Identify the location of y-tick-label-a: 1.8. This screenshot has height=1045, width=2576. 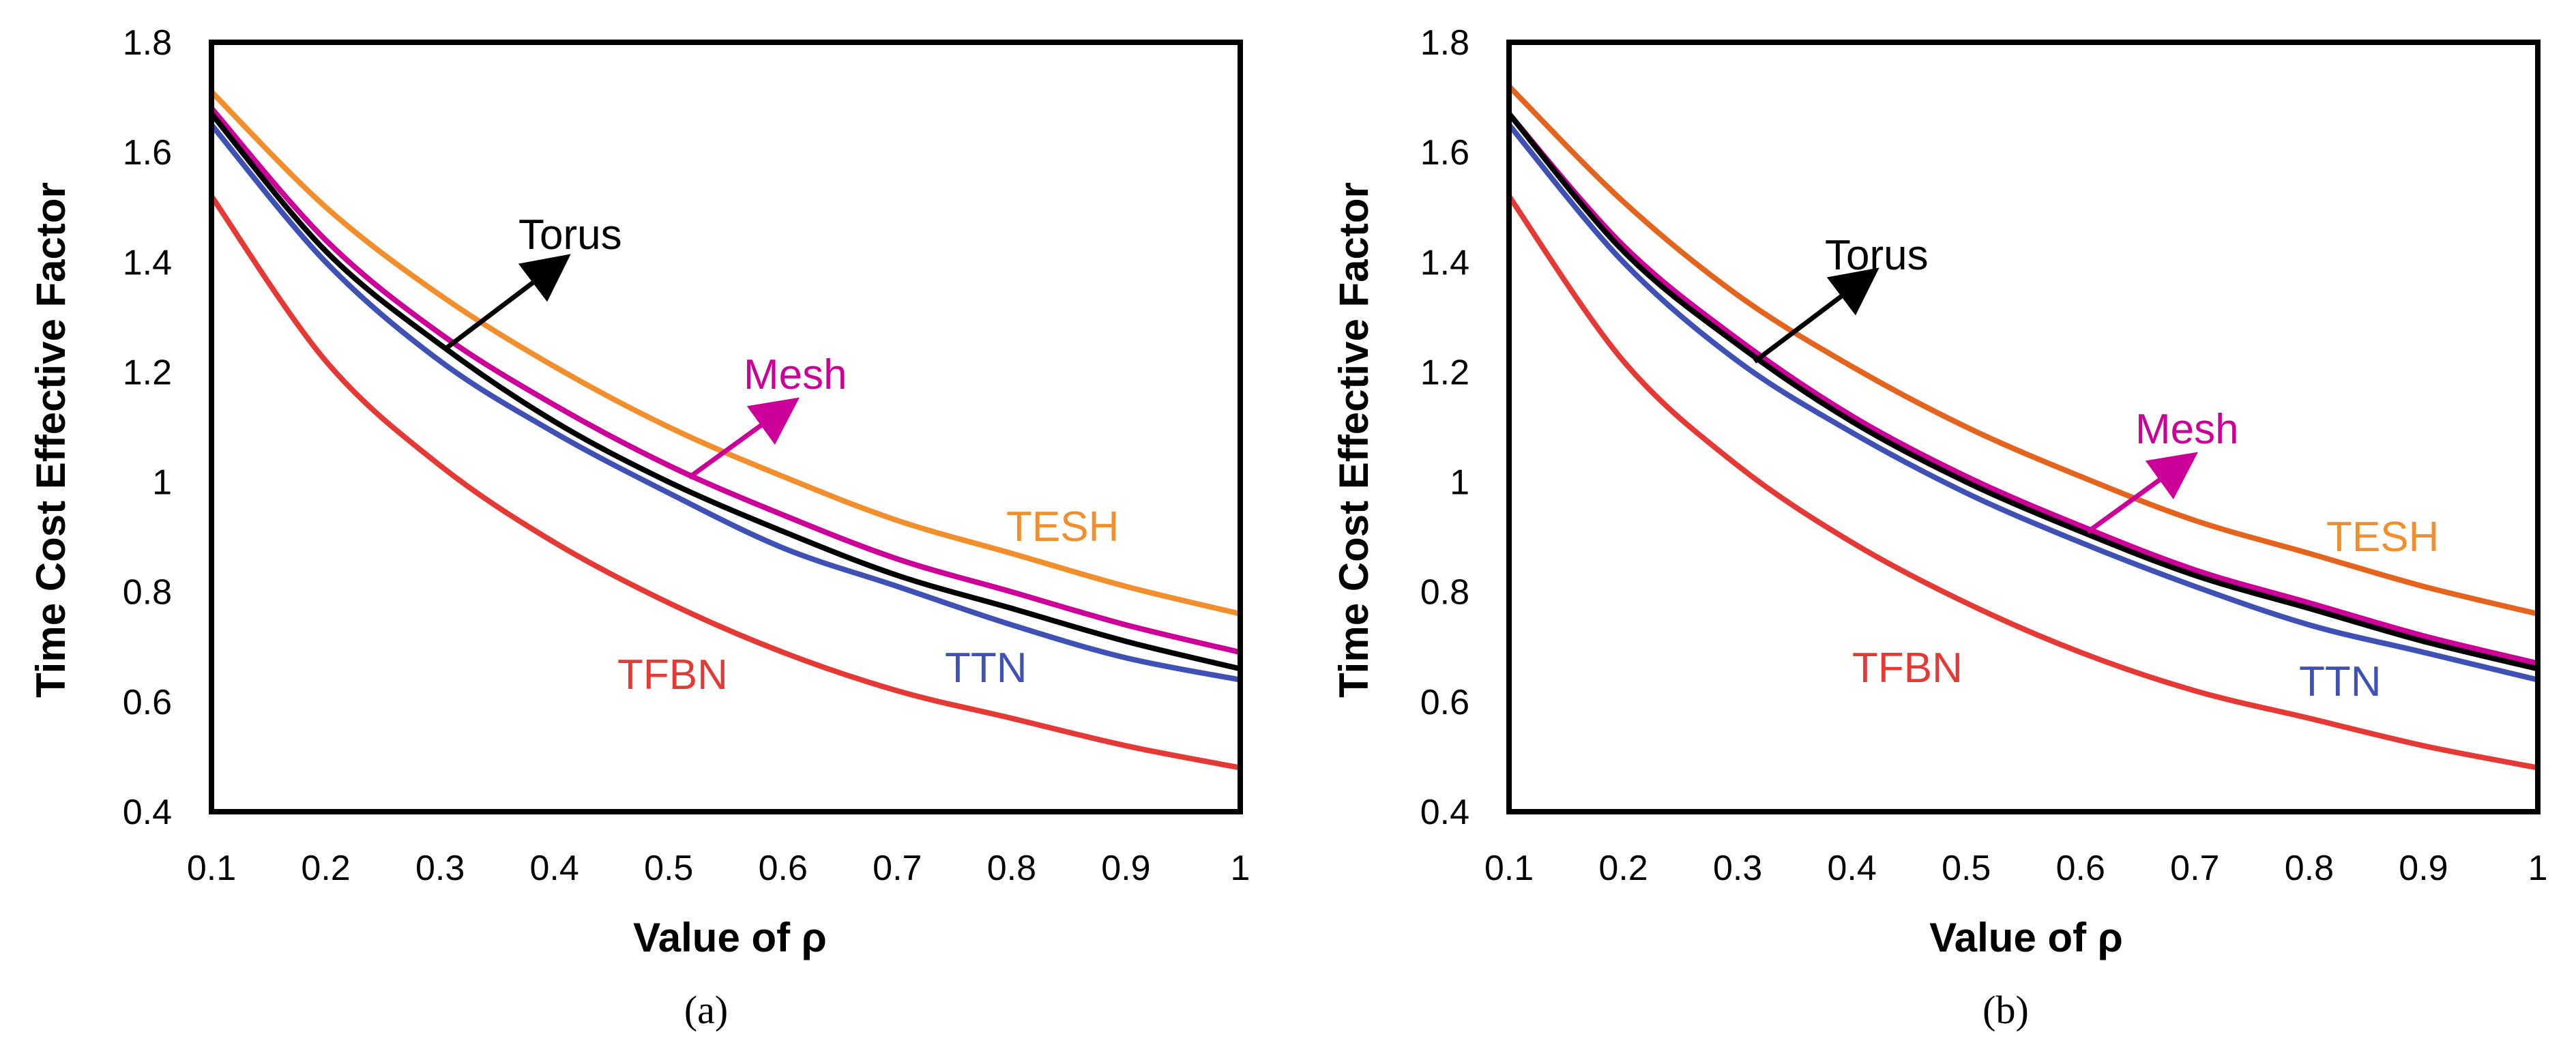
(147, 43).